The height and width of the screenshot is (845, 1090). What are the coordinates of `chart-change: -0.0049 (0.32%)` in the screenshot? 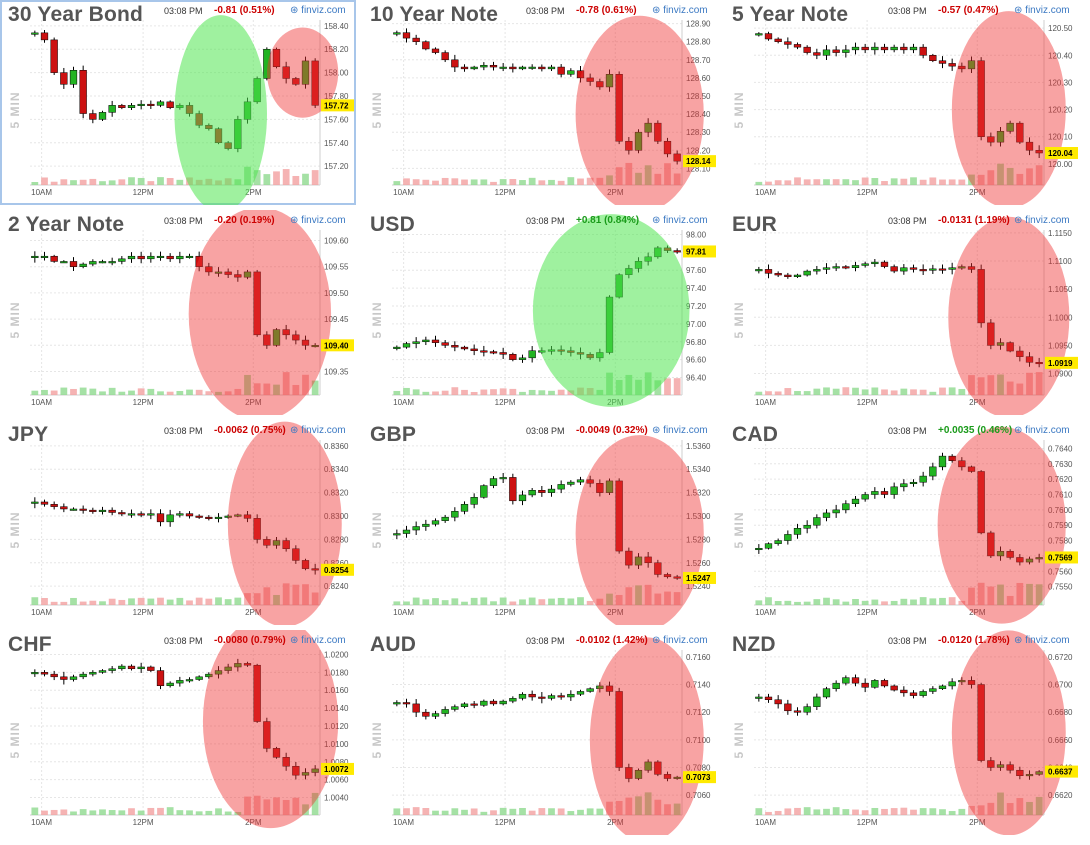 It's located at (612, 430).